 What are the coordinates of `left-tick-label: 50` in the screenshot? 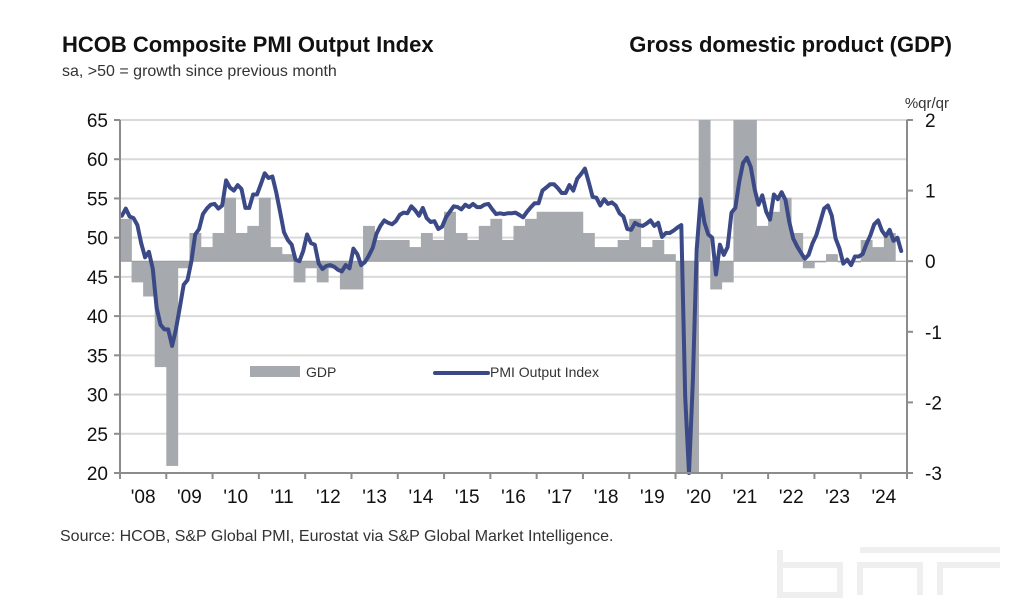 It's located at (97, 239).